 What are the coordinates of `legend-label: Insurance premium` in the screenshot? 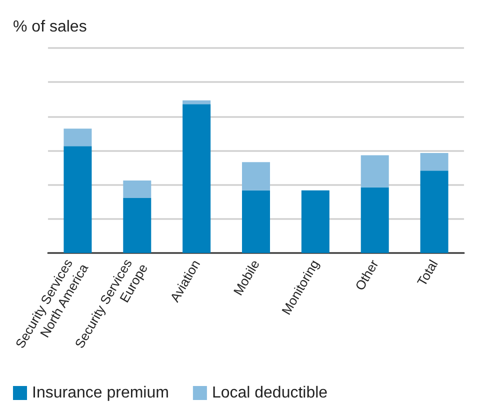 It's located at (100, 393).